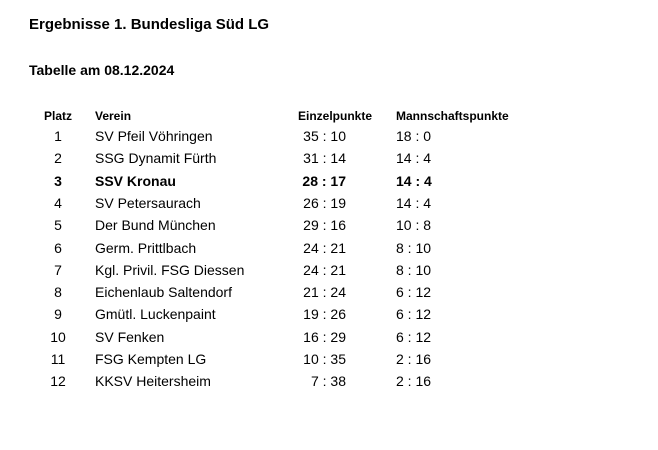 This screenshot has height=450, width=658. Describe the element at coordinates (153, 381) in the screenshot. I see `cell-verein: KKSV Heitersheim` at that location.